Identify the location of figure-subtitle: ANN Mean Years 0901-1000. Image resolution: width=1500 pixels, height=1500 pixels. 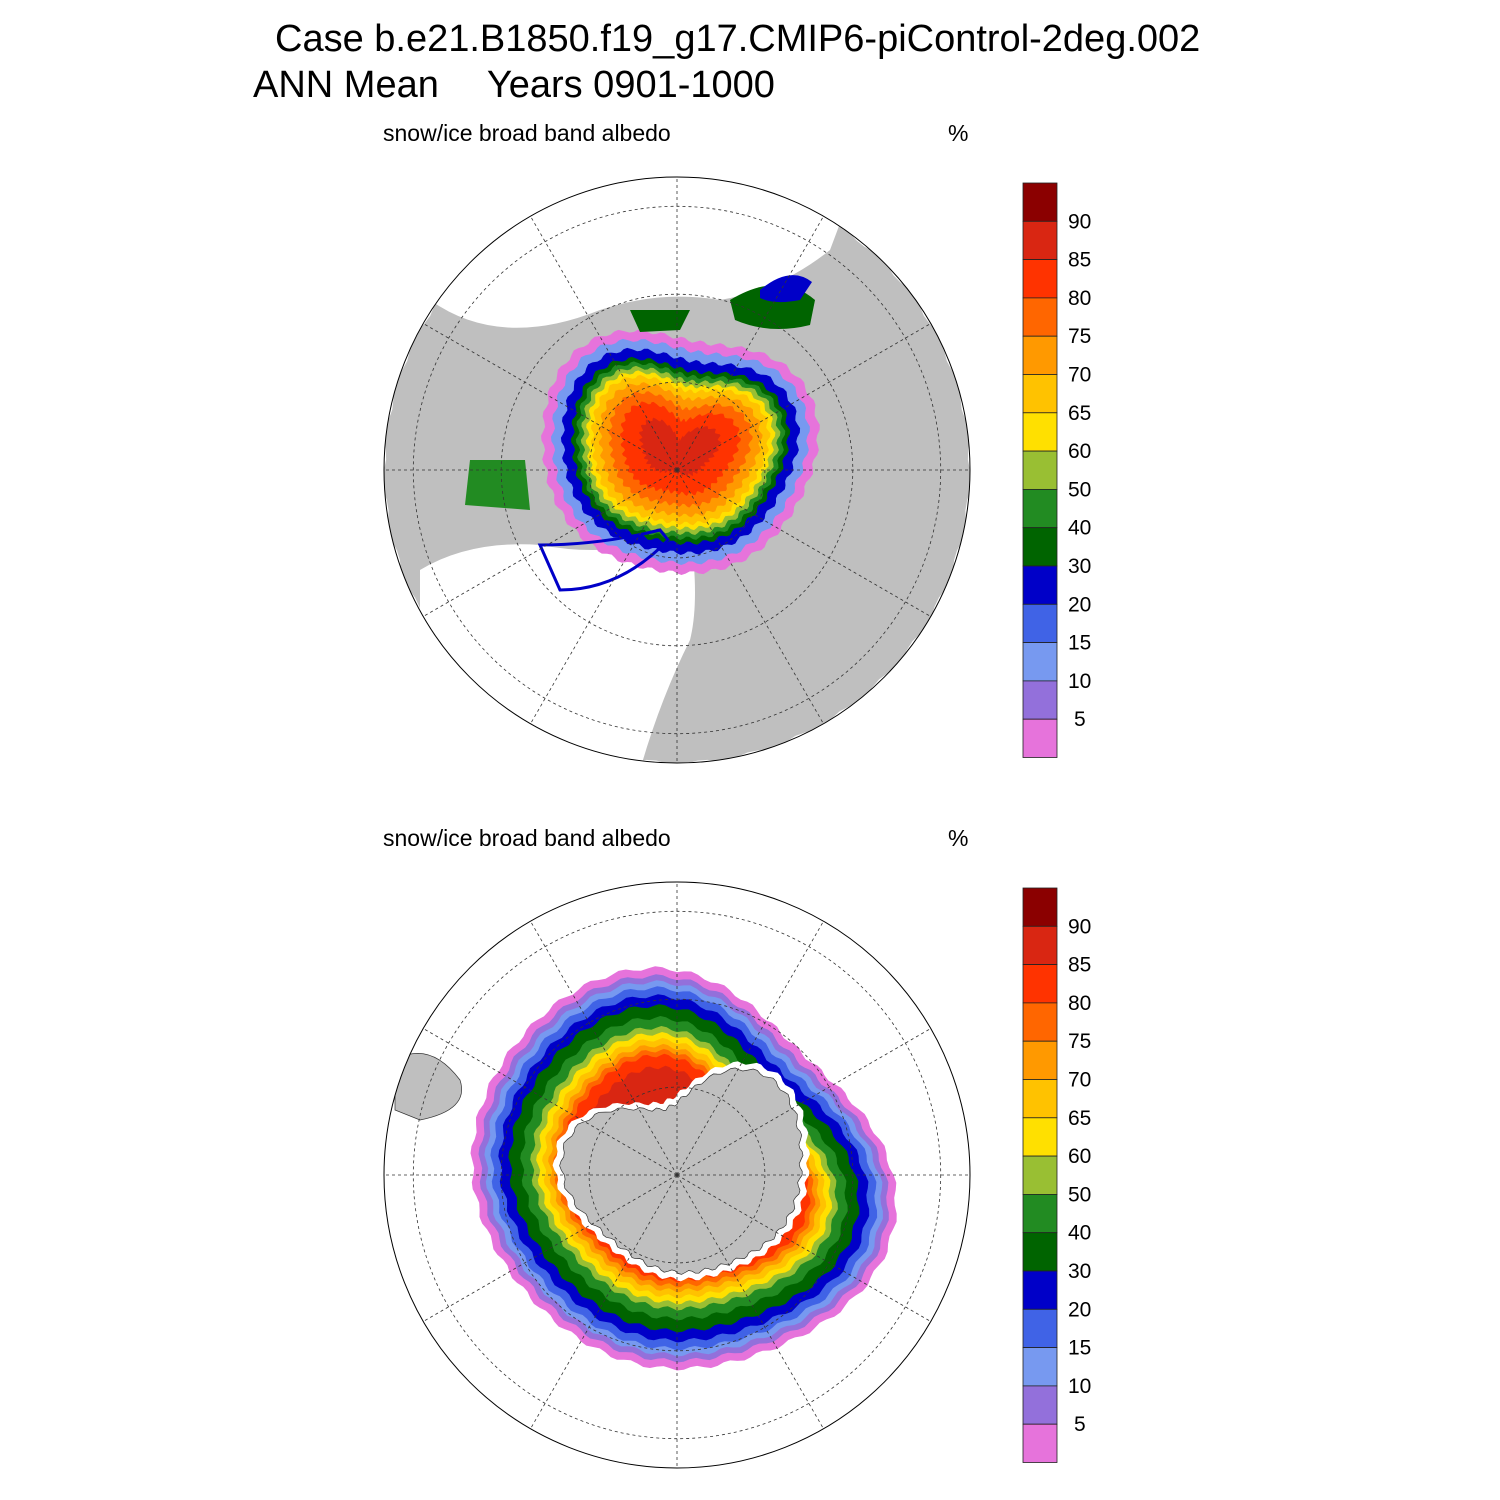
(514, 85).